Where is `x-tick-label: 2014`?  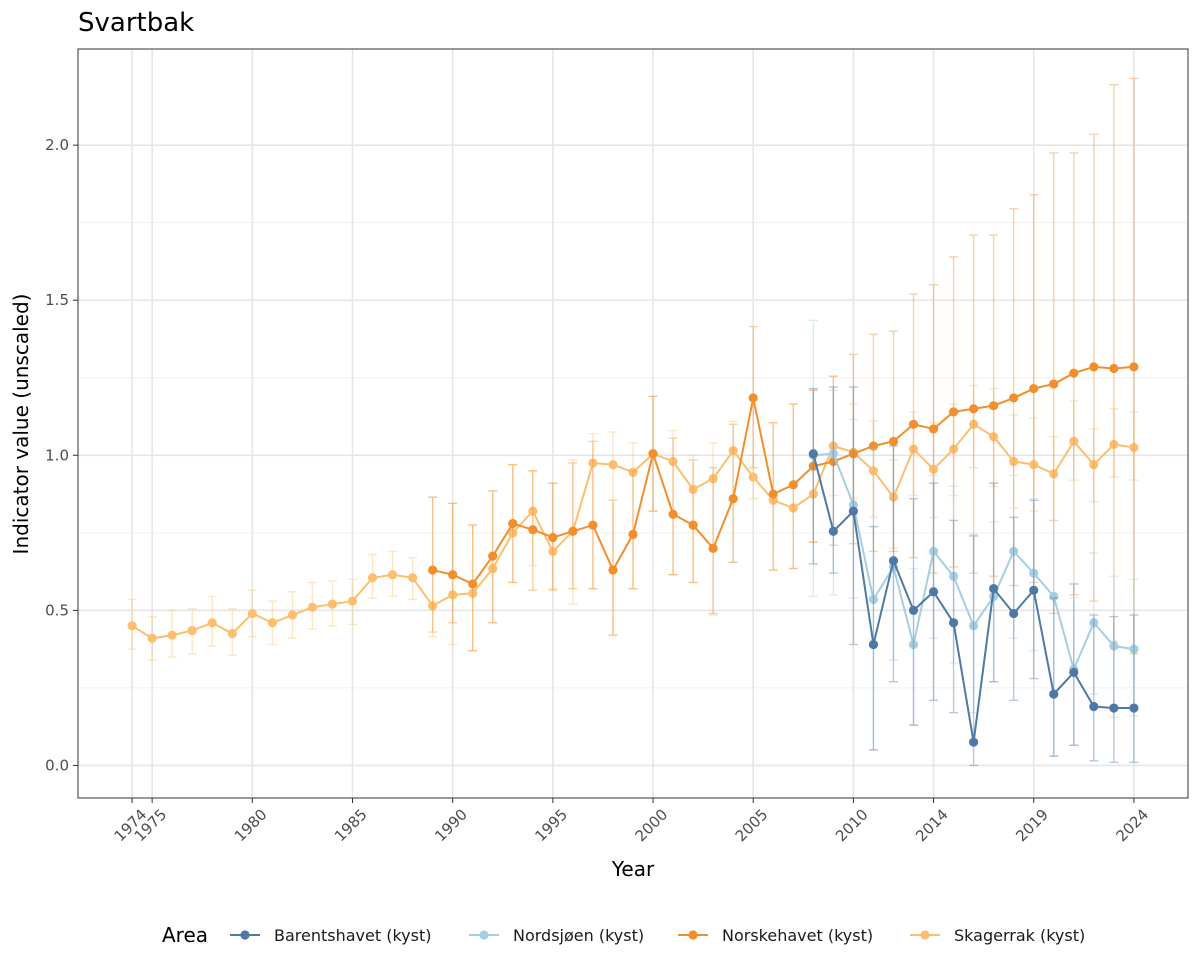
x-tick-label: 2014 is located at coordinates (932, 826).